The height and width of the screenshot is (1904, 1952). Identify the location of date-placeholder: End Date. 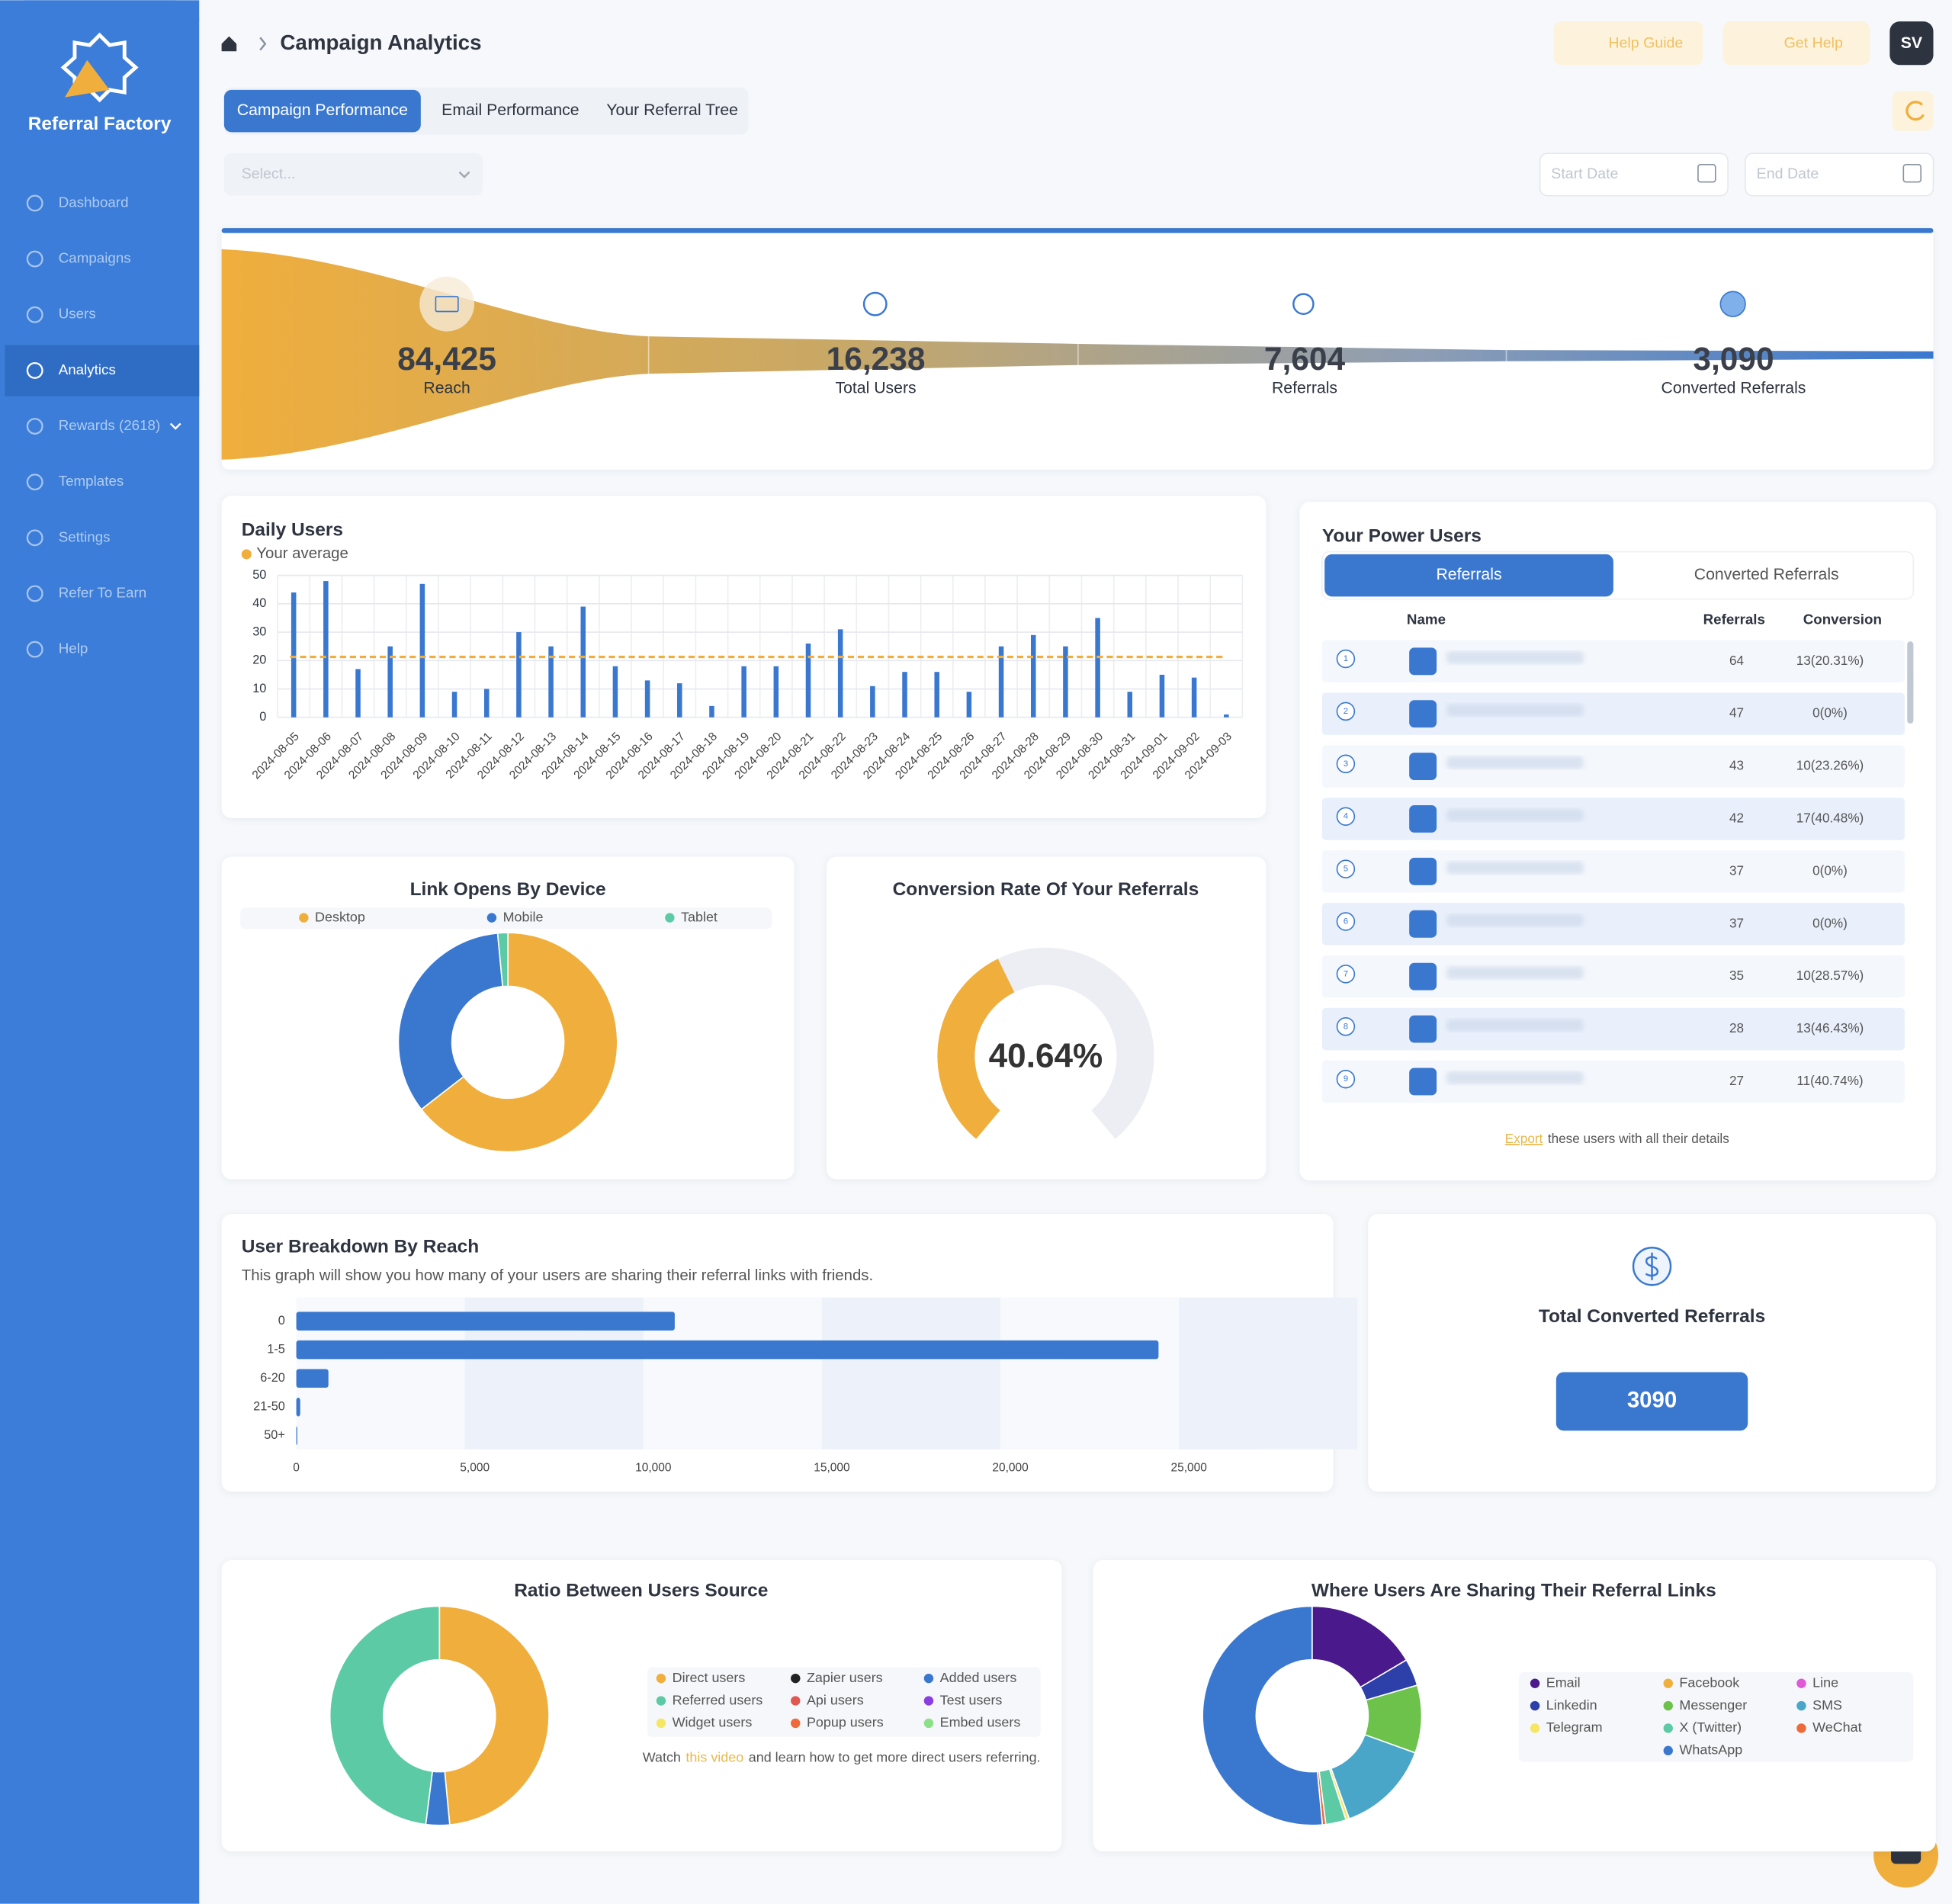
(1788, 173).